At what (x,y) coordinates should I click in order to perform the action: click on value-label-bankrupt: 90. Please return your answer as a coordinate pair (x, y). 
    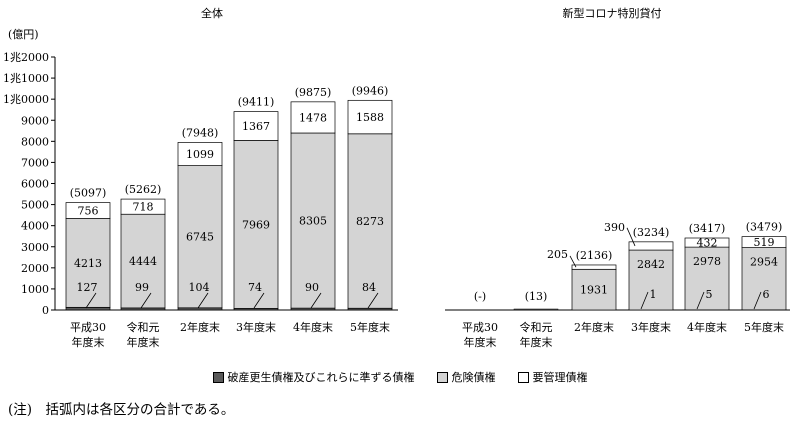
    Looking at the image, I should click on (312, 287).